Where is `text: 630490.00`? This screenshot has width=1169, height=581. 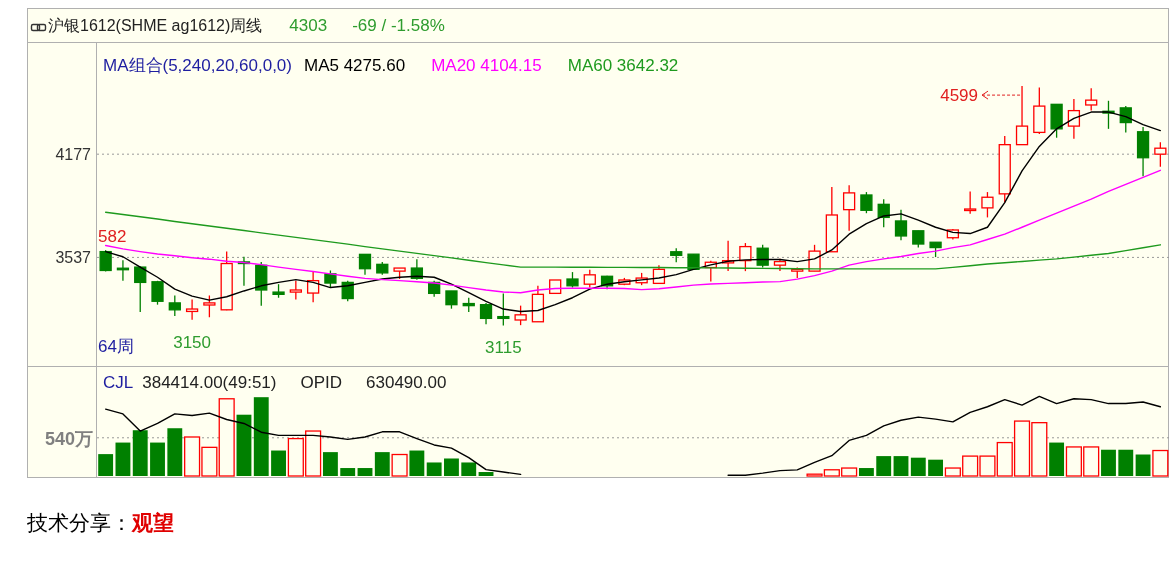 text: 630490.00 is located at coordinates (406, 382).